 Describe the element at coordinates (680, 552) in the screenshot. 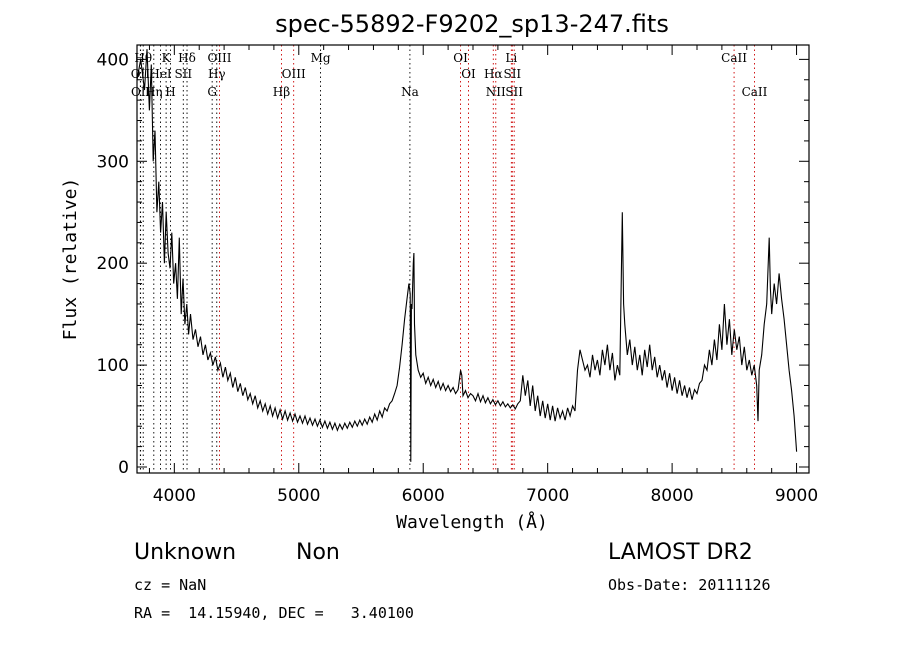

I see `survey-name: LAMOST DR2` at that location.